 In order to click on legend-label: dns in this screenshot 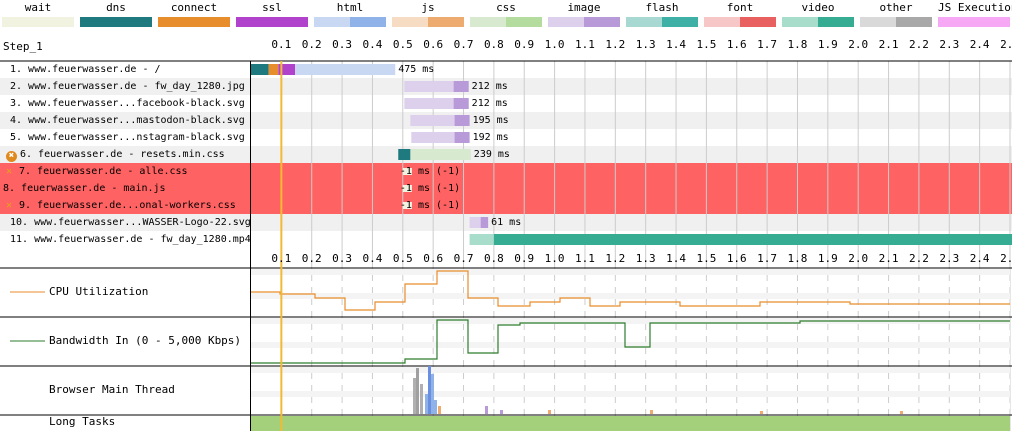, I will do `click(116, 7)`.